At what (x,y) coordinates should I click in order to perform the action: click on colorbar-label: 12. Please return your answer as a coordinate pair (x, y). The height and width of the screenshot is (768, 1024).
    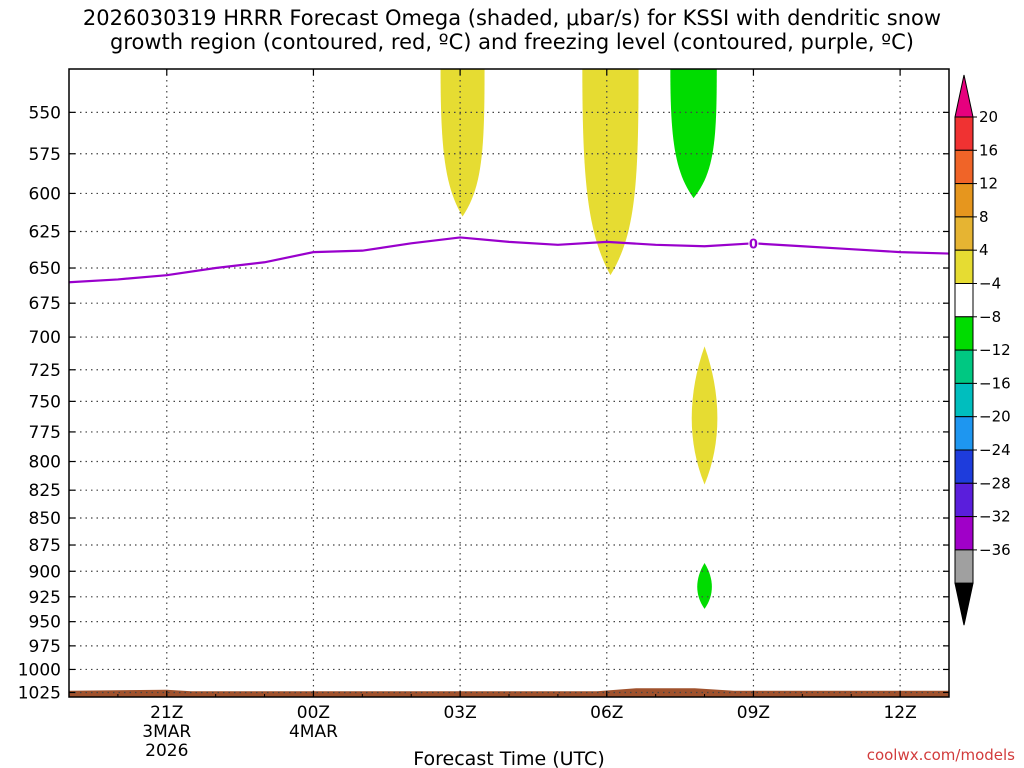
    Looking at the image, I should click on (988, 184).